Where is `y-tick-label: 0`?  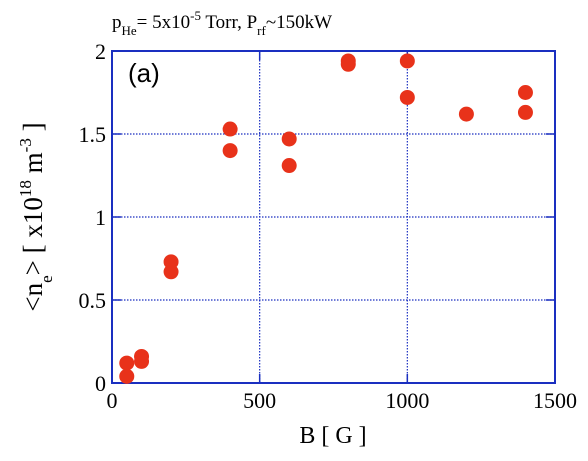
y-tick-label: 0 is located at coordinates (100, 383).